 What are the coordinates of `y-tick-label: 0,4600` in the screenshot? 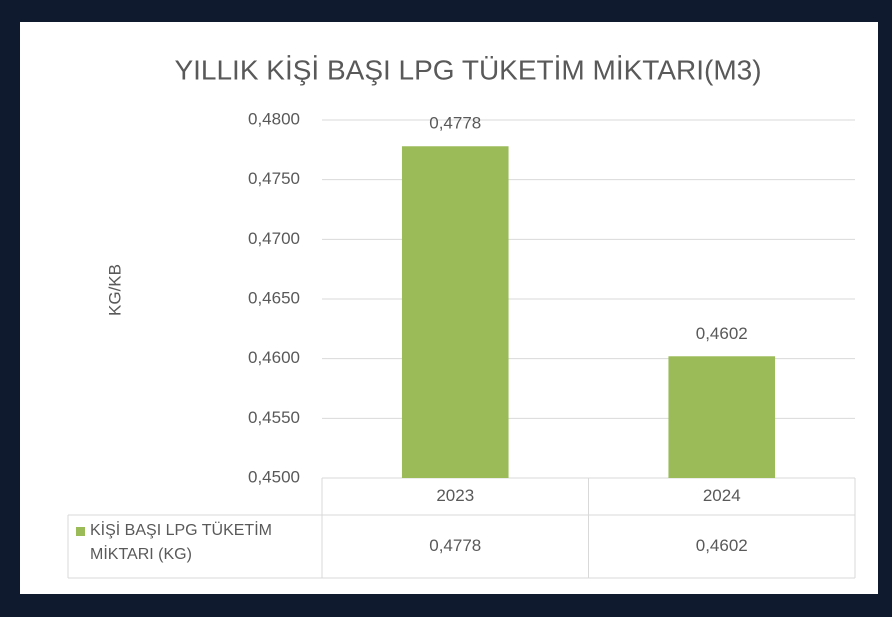 It's located at (274, 357).